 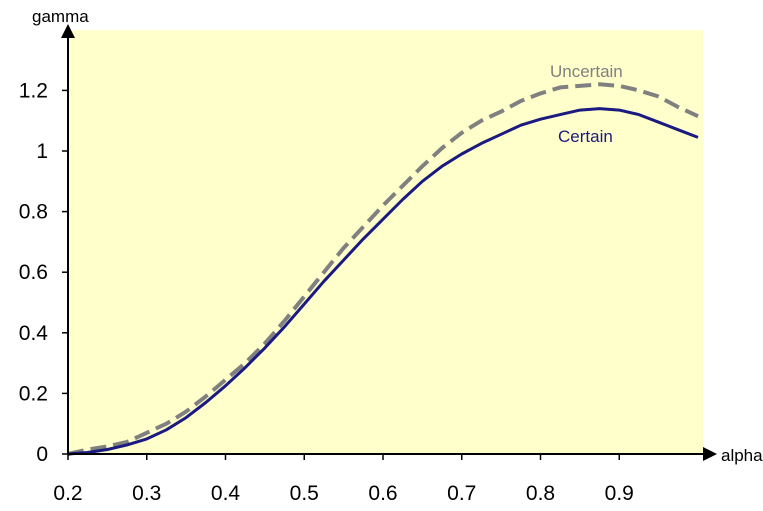 What do you see at coordinates (33, 90) in the screenshot?
I see `y-tick-label: 1.2` at bounding box center [33, 90].